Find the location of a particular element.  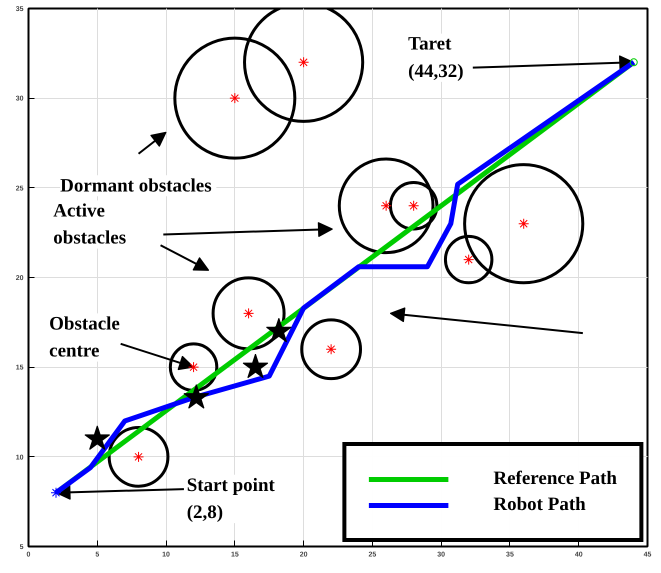

legend-label: Robot Path is located at coordinates (539, 505).